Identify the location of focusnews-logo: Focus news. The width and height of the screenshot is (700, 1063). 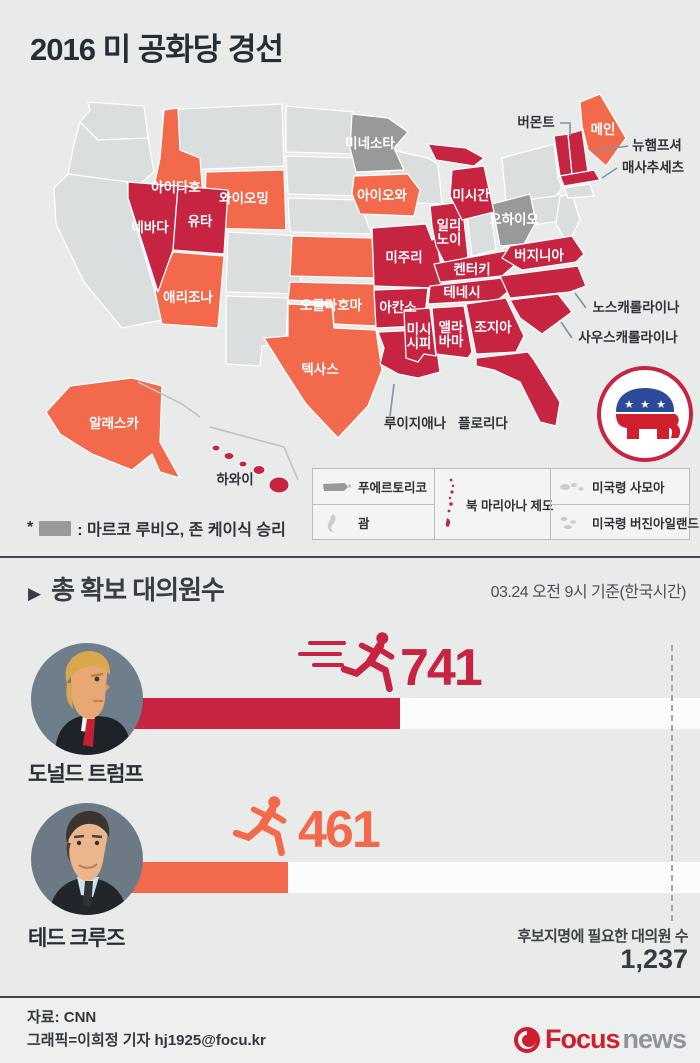
(599, 1039).